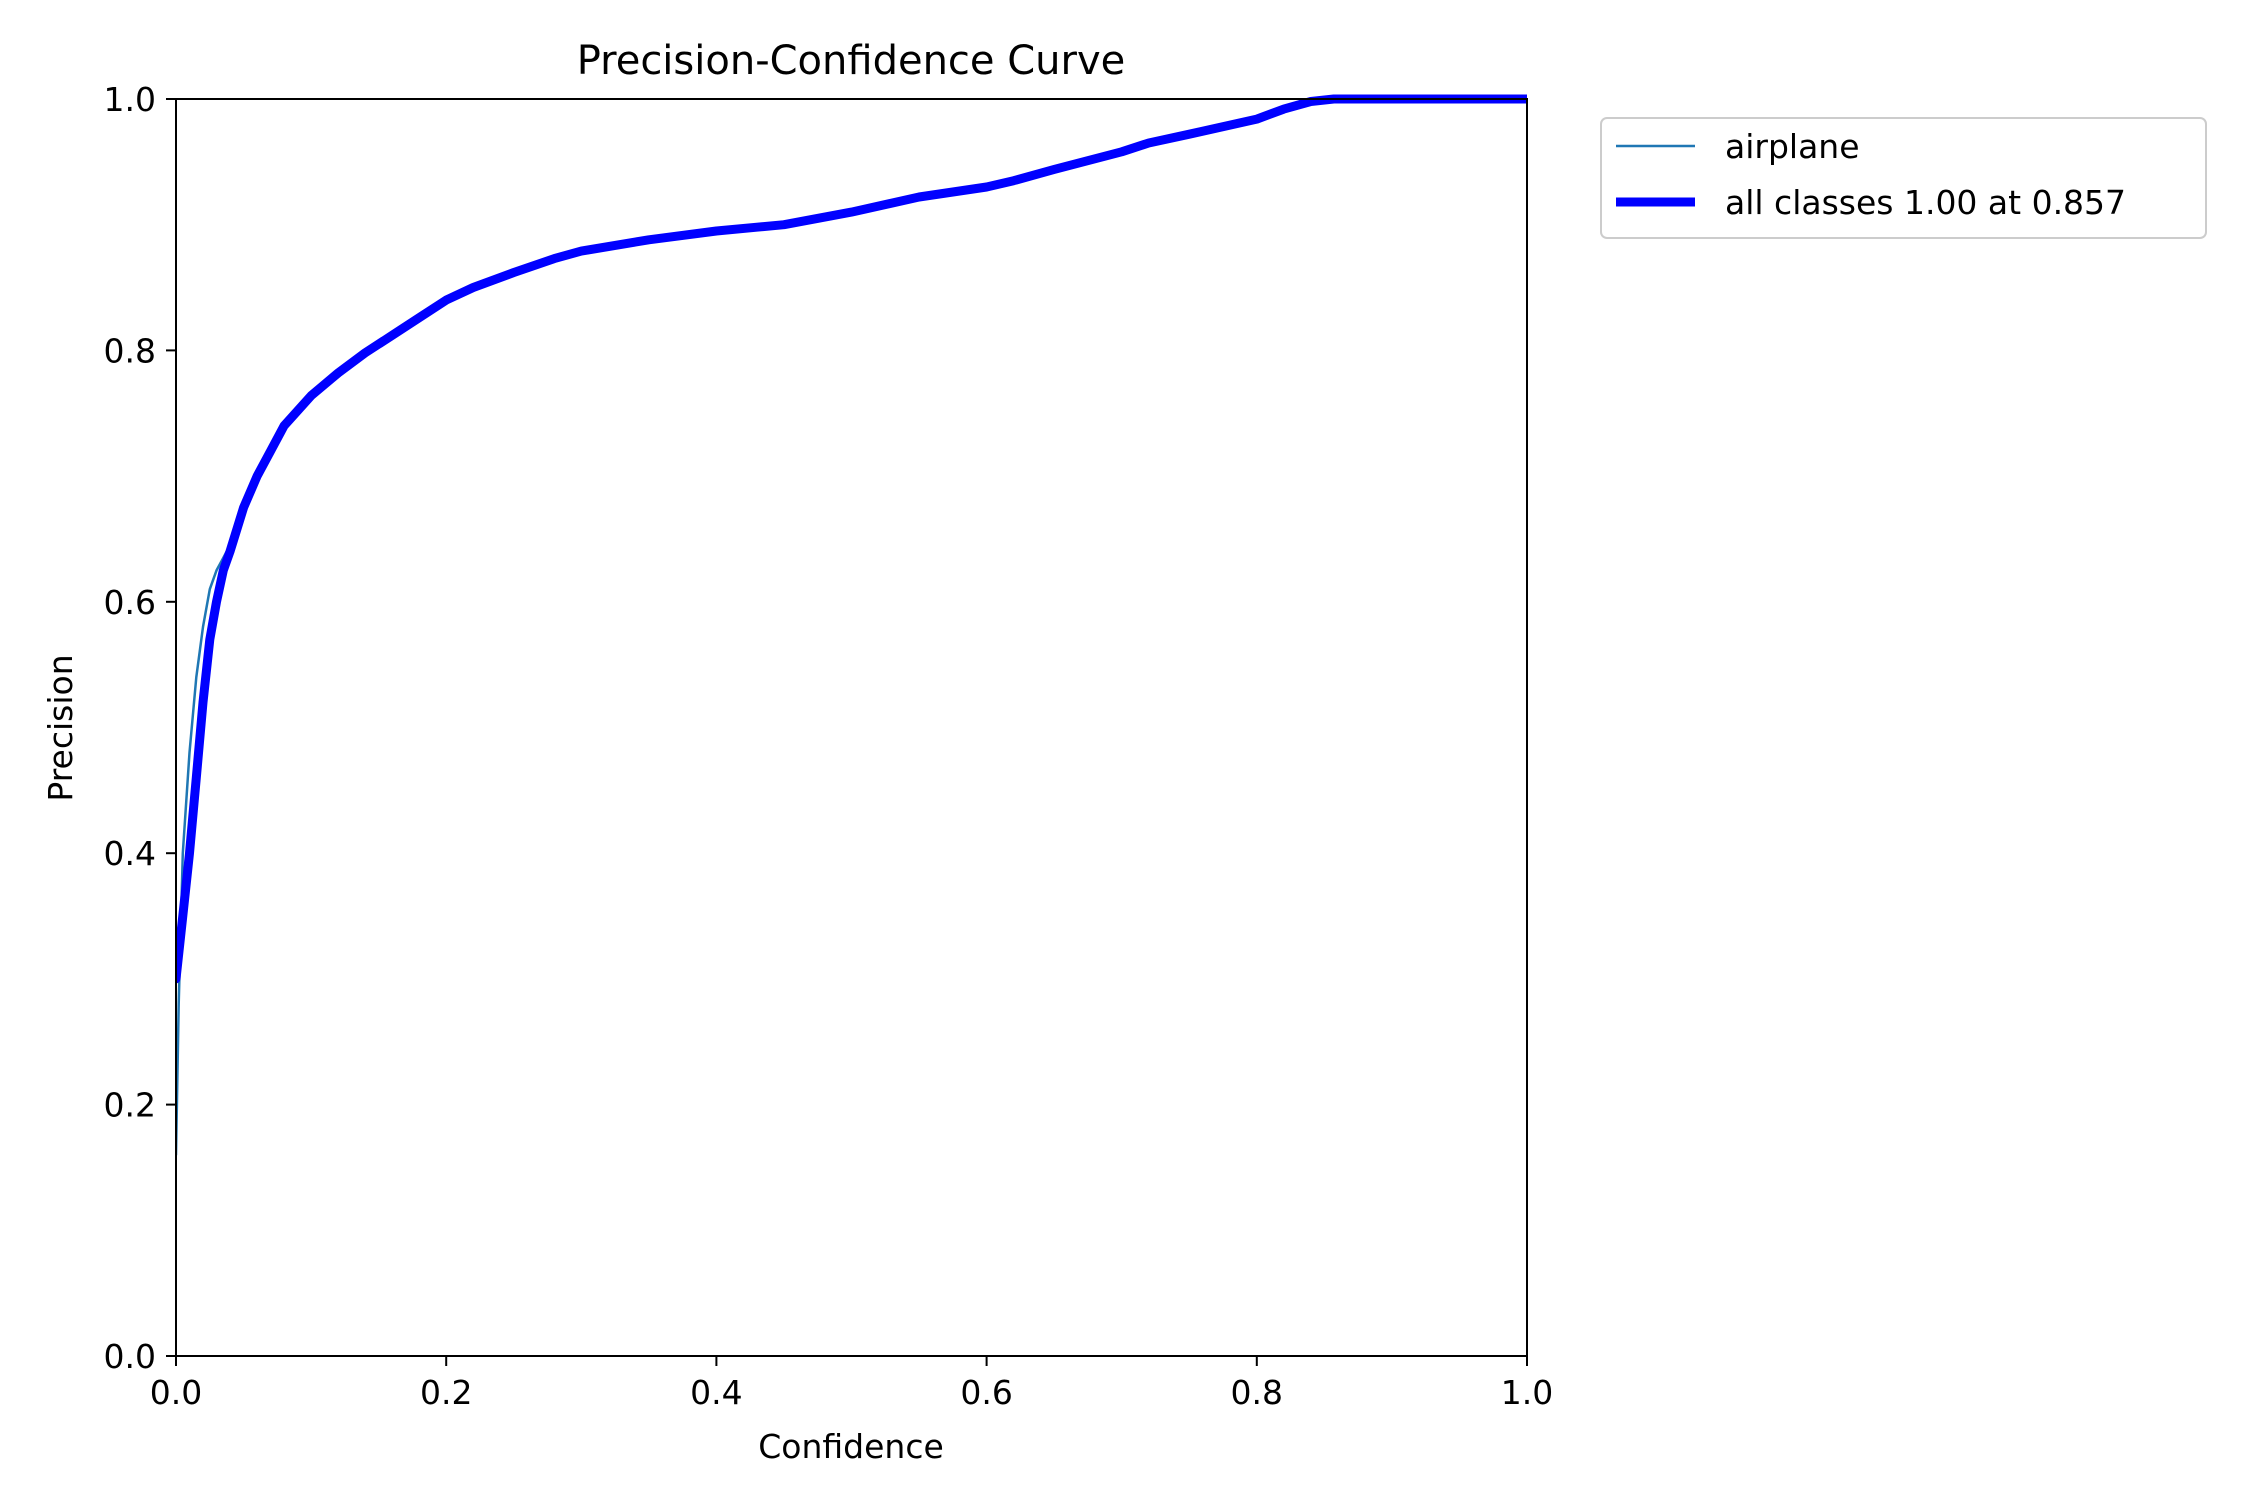  I want to click on y-tick-label: 0.0, so click(130, 1356).